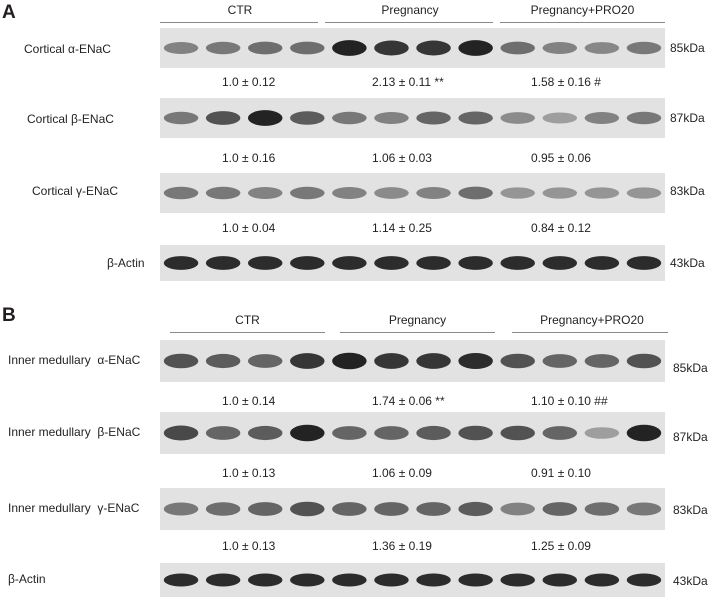 Image resolution: width=714 pixels, height=599 pixels. Describe the element at coordinates (582, 22) in the screenshot. I see `panel-a-group-pro20-line` at that location.